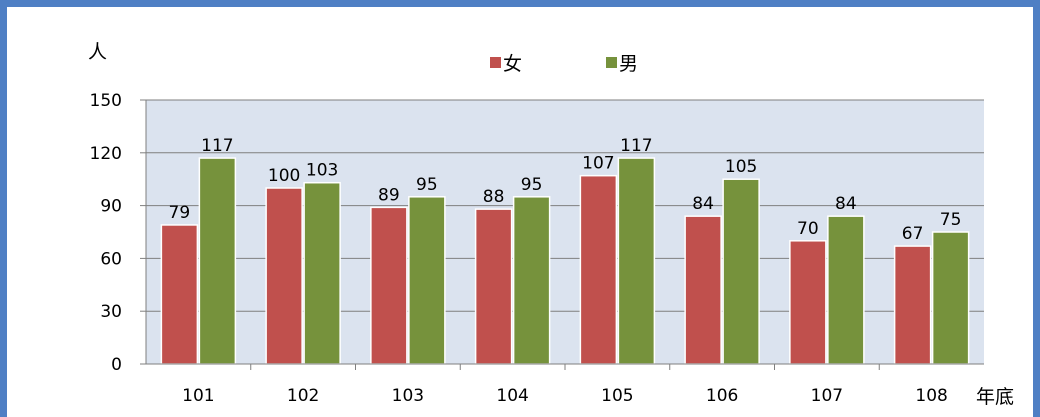 Image resolution: width=1040 pixels, height=417 pixels. What do you see at coordinates (931, 396) in the screenshot?
I see `x-tick-label: 108` at bounding box center [931, 396].